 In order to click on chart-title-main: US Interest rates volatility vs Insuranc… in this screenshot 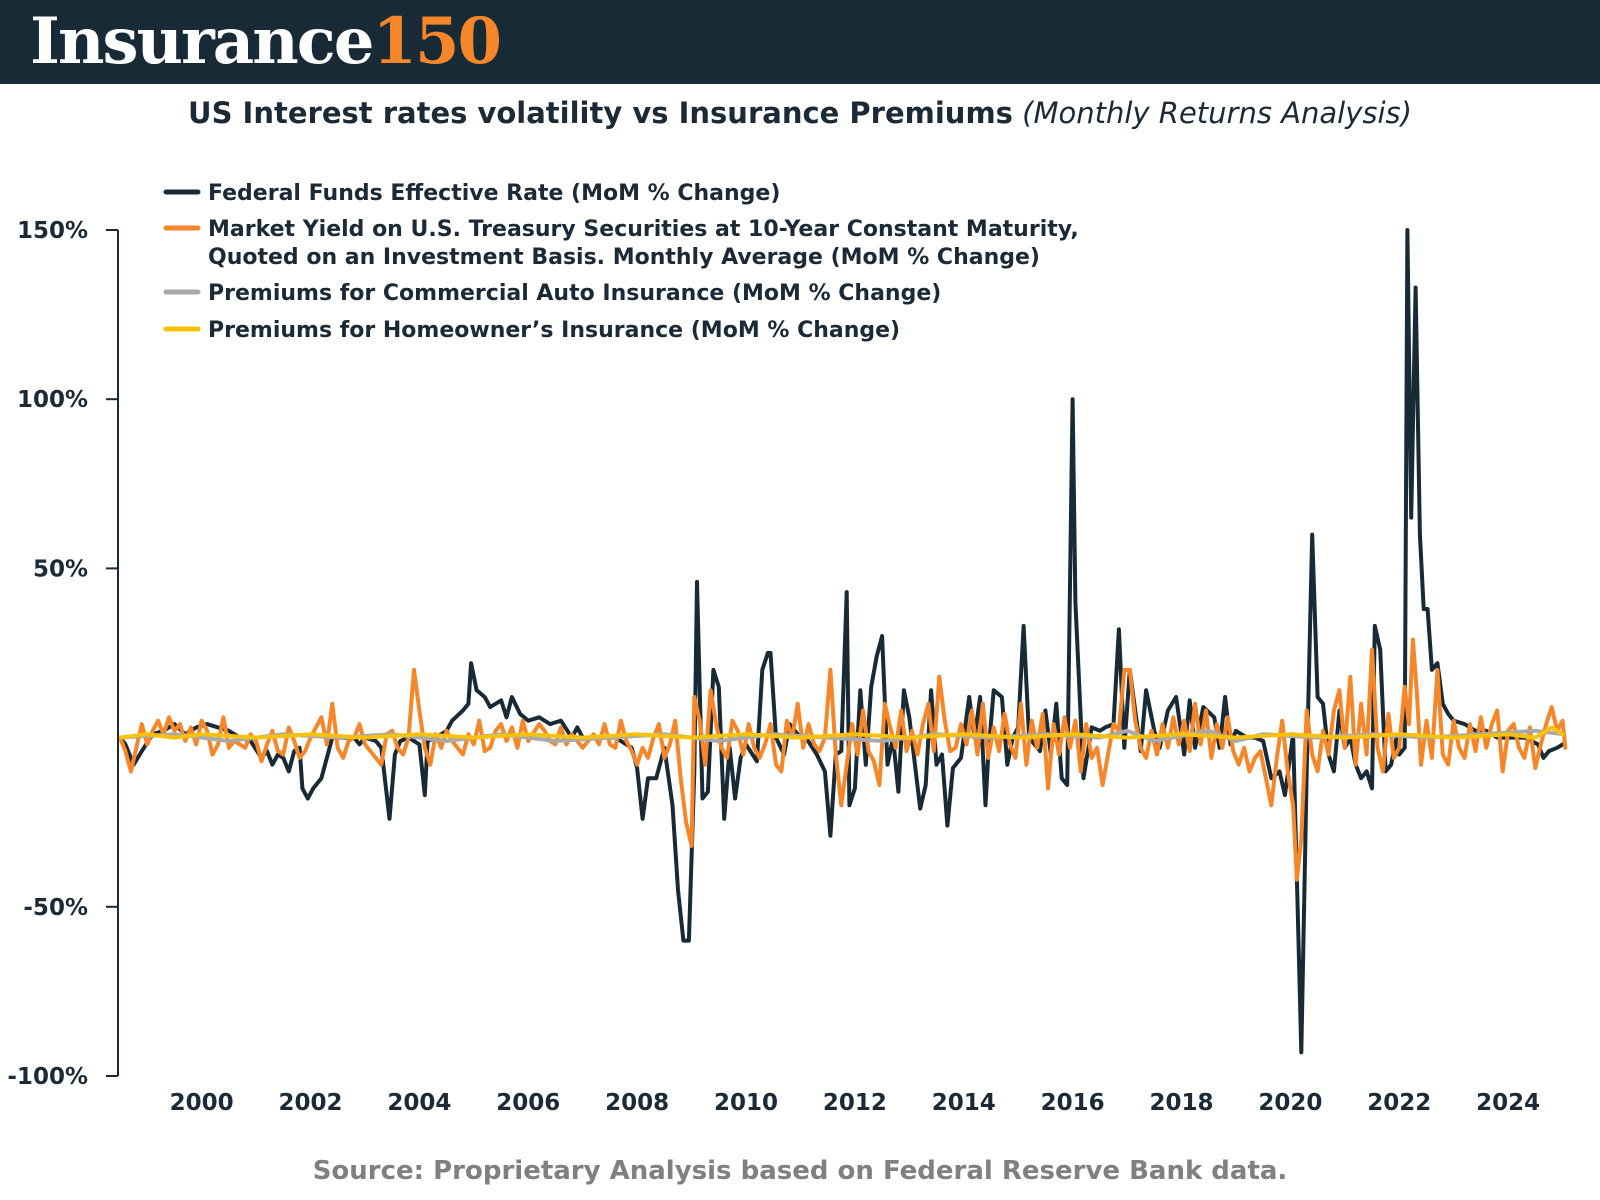, I will do `click(600, 113)`.